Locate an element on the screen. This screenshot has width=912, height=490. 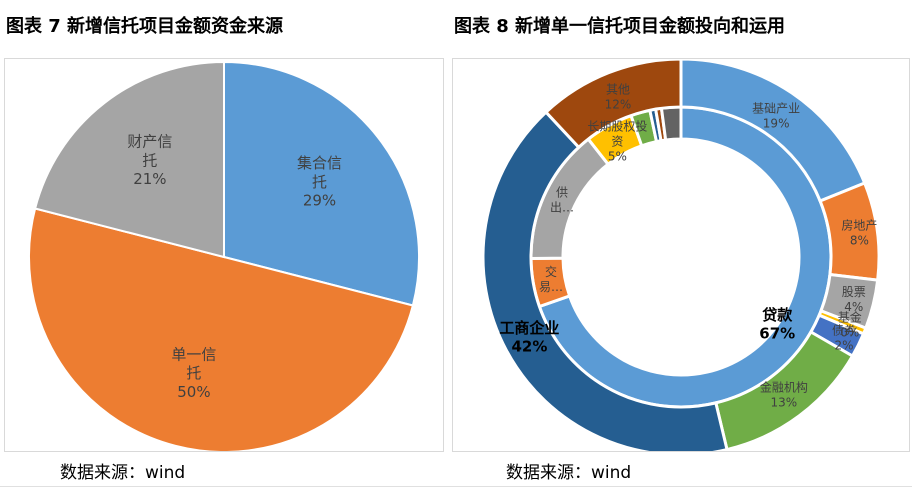
outer-label-4: 债券 2% is located at coordinates (844, 337).